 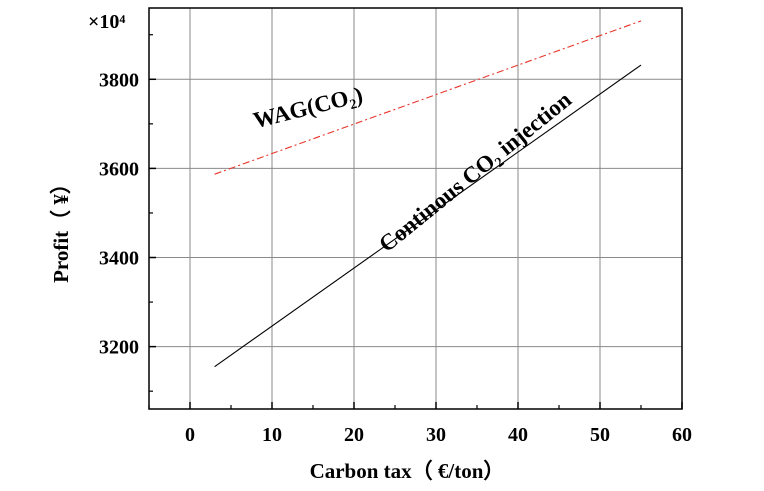 I want to click on x-tick-label-6: 60, so click(x=682, y=435).